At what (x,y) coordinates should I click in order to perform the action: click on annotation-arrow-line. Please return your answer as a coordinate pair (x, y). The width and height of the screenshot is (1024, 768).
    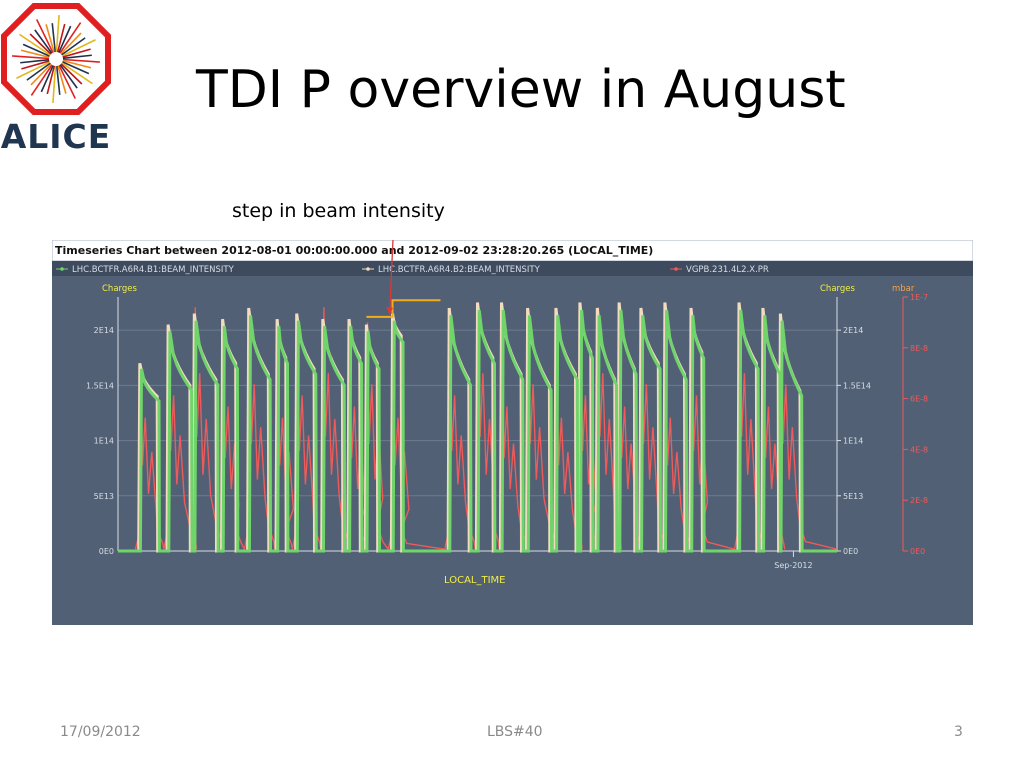
    Looking at the image, I should click on (391, 271).